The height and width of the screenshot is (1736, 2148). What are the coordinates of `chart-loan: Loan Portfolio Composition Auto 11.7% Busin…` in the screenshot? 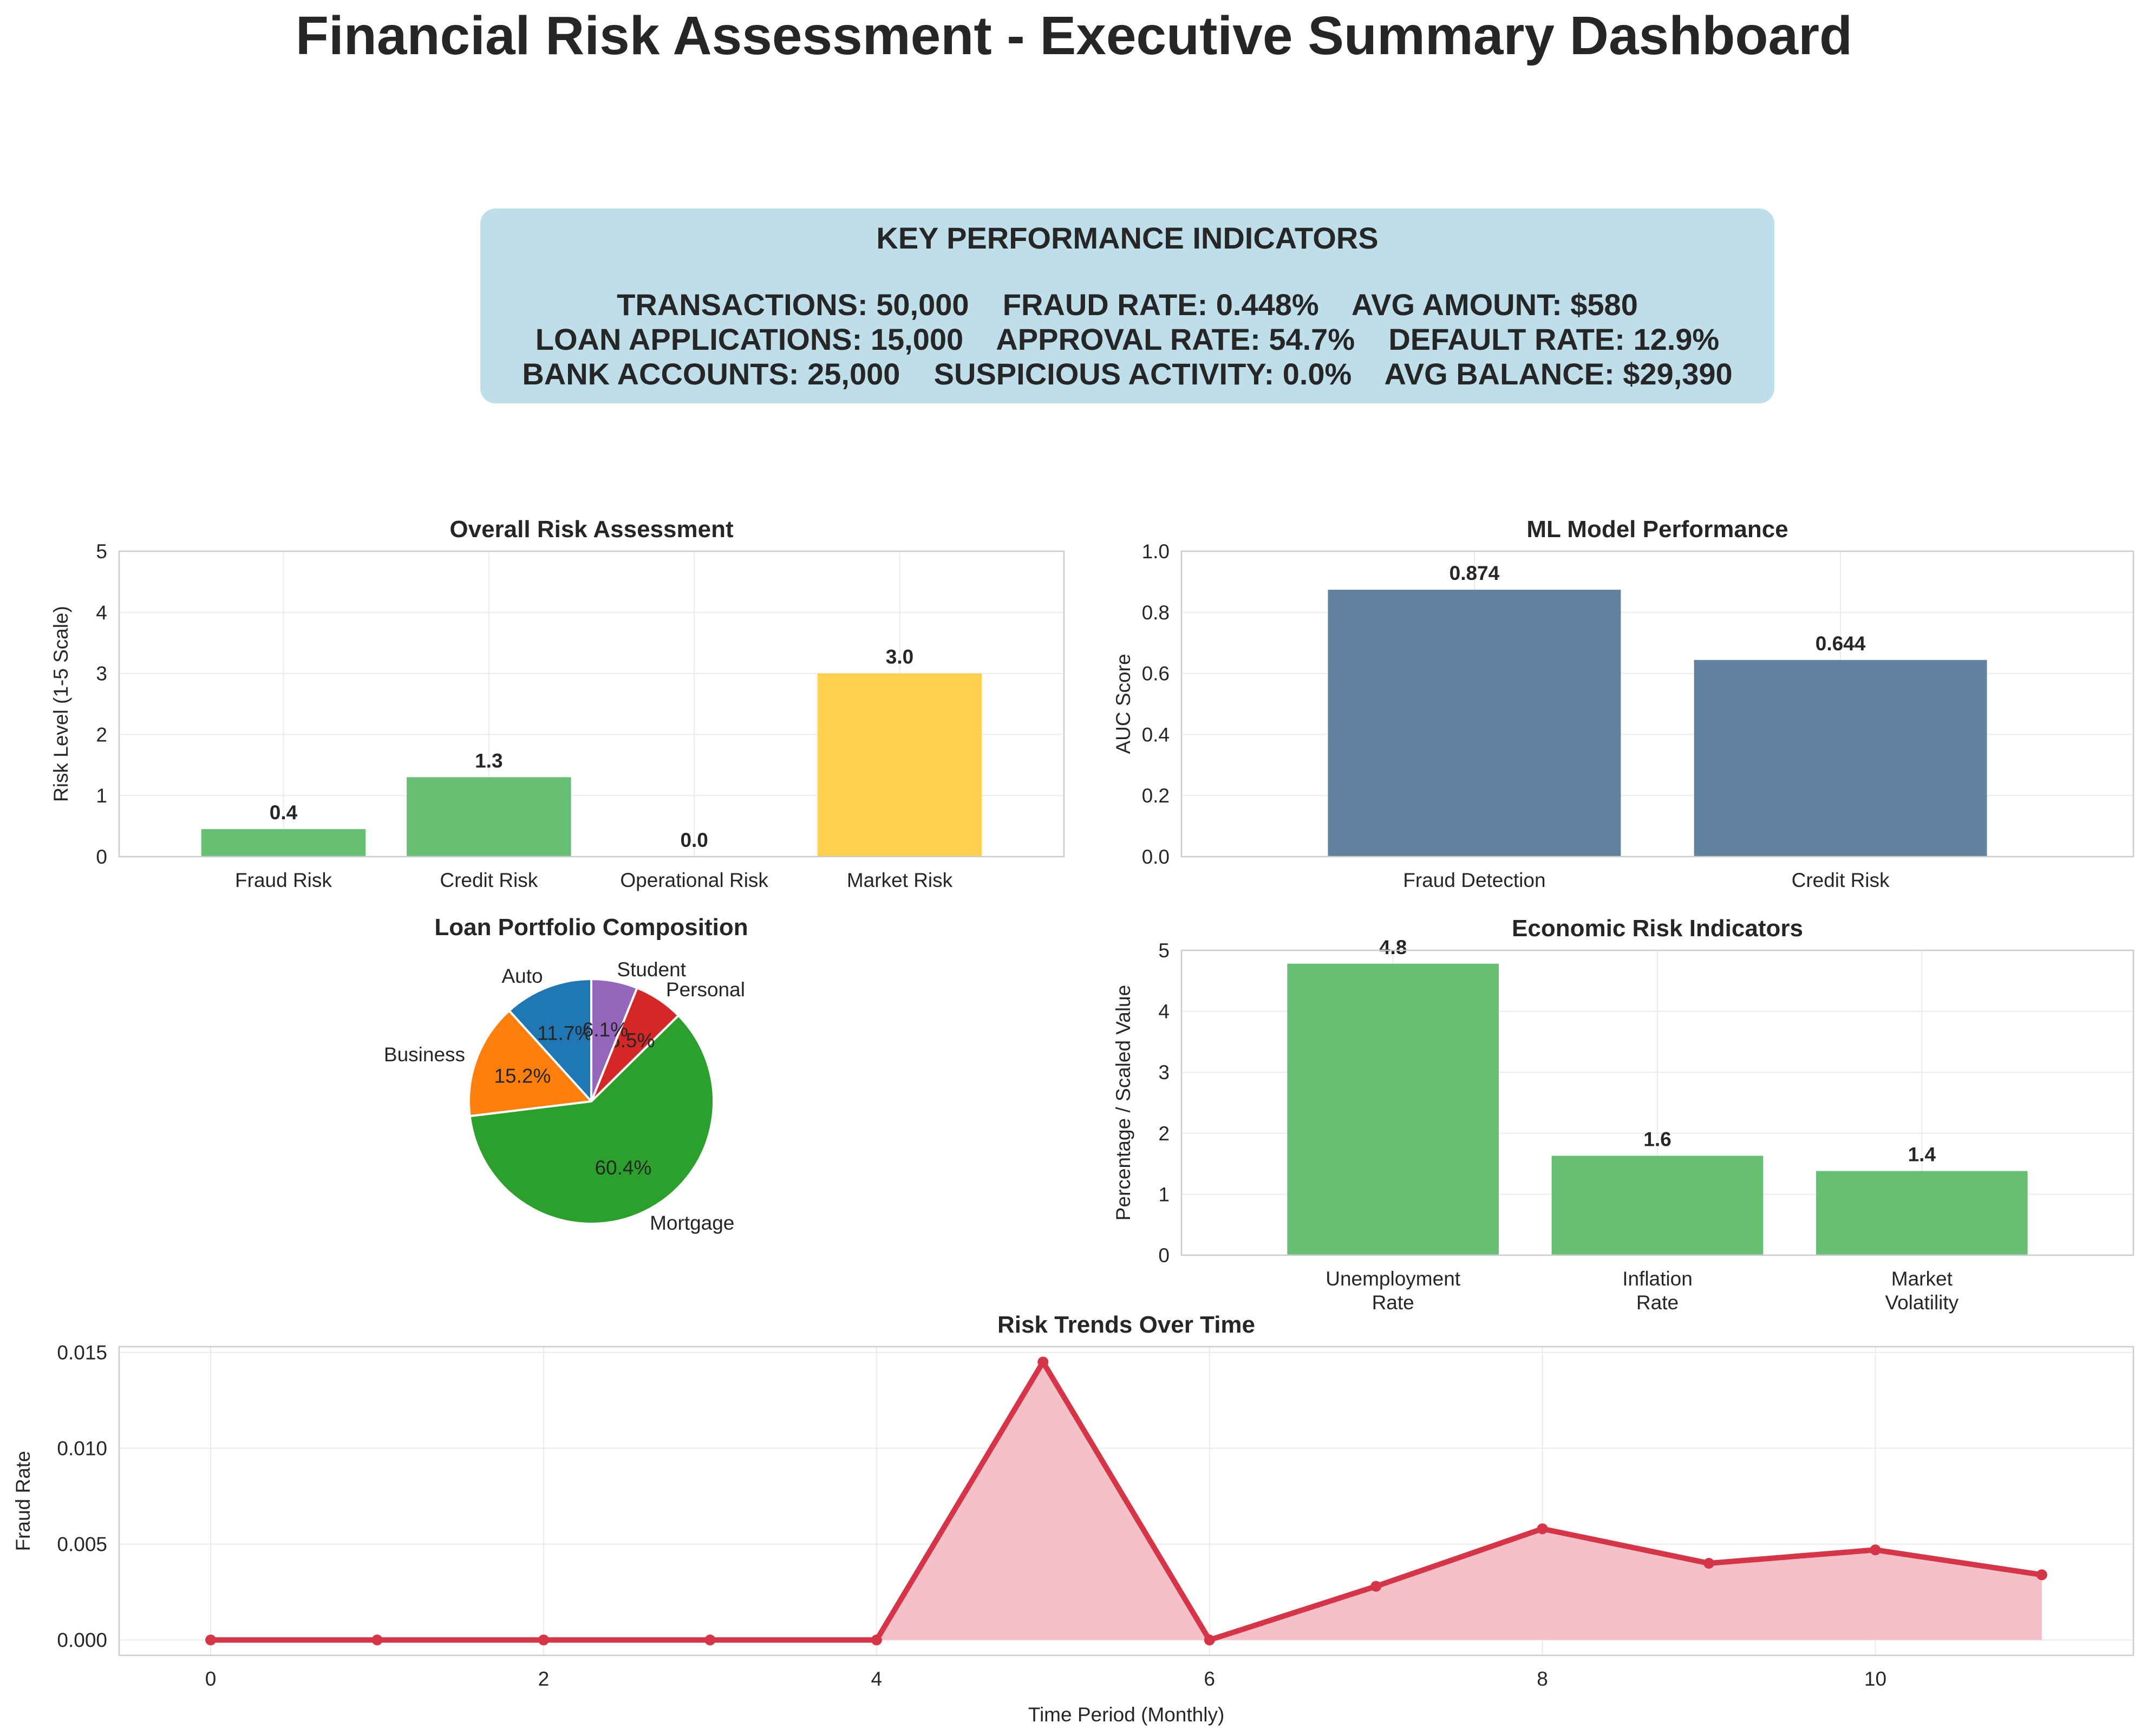 It's located at (566, 1074).